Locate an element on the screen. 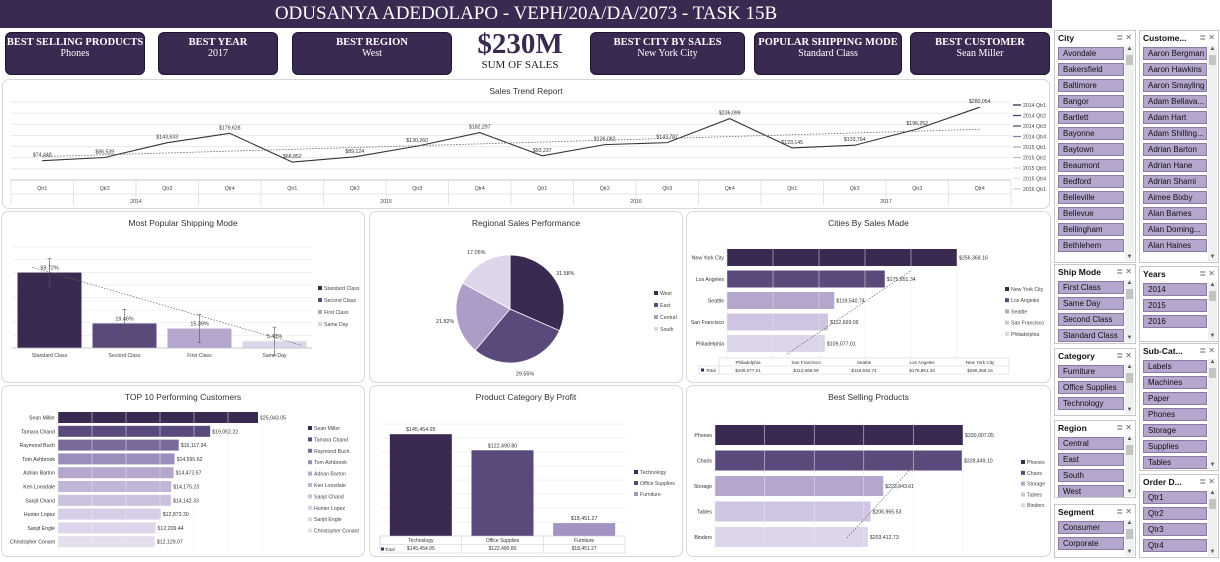  slicer-item: Bedford is located at coordinates (1091, 181).